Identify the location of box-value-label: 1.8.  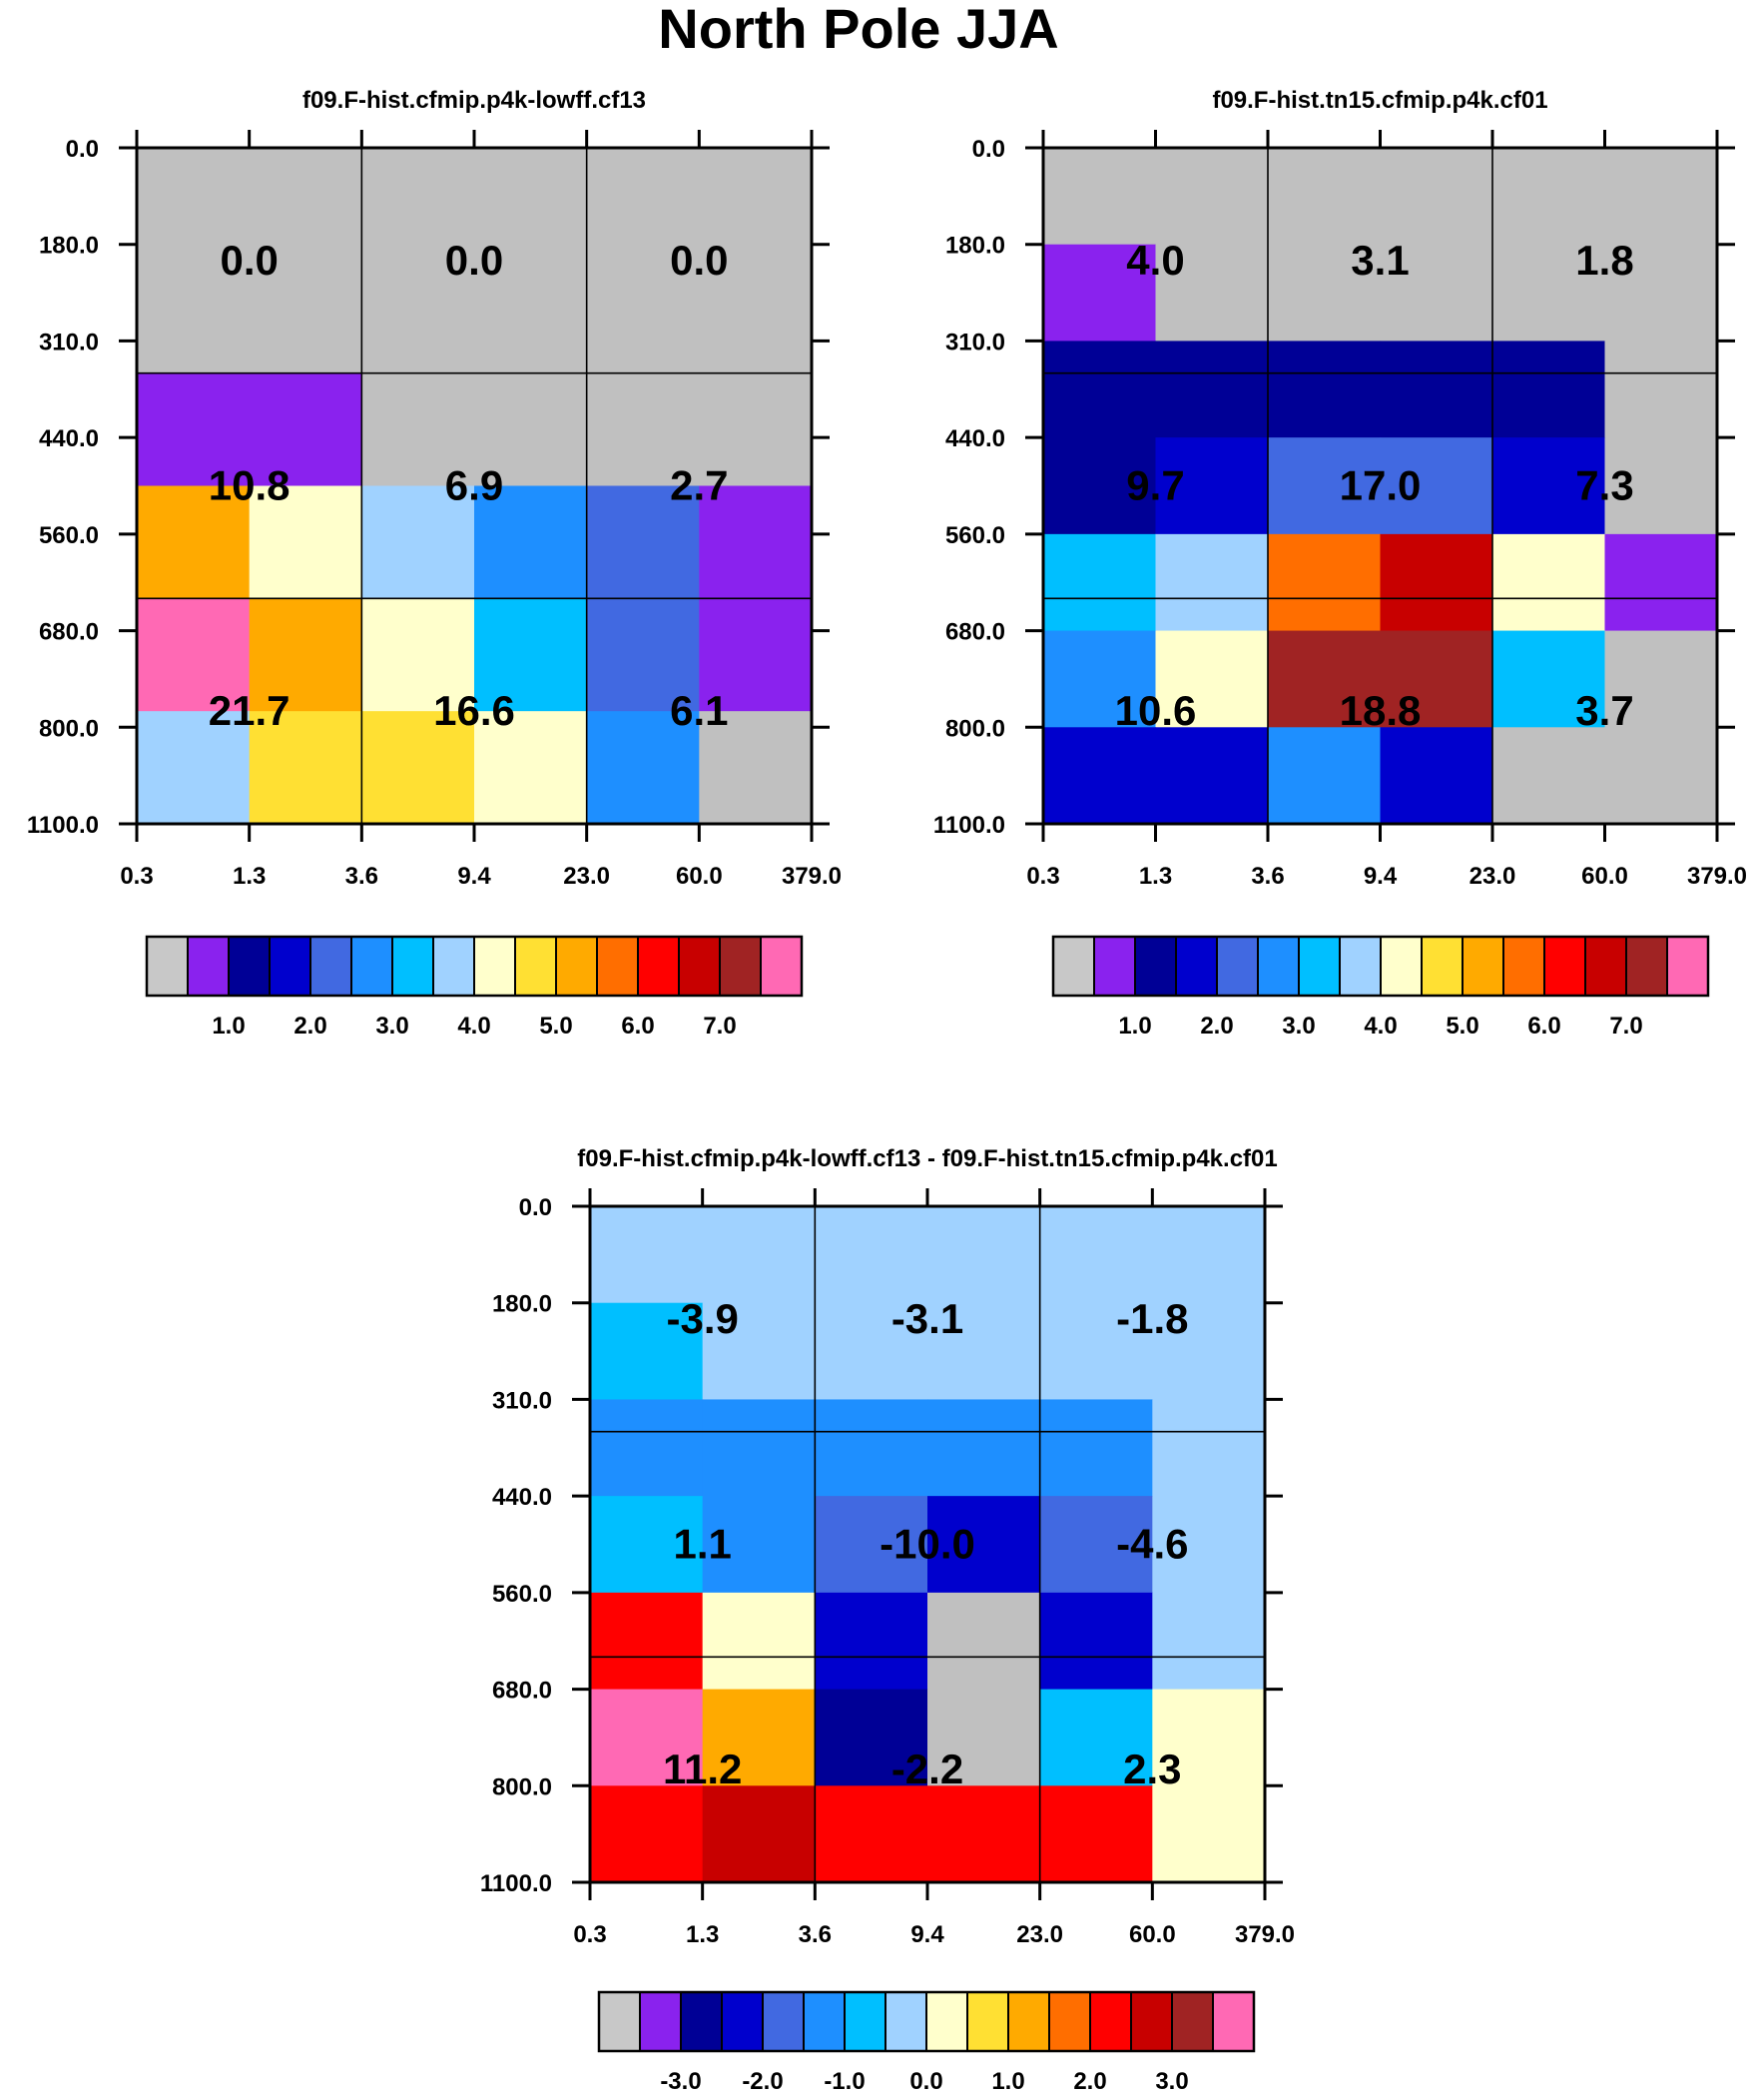
(1604, 260).